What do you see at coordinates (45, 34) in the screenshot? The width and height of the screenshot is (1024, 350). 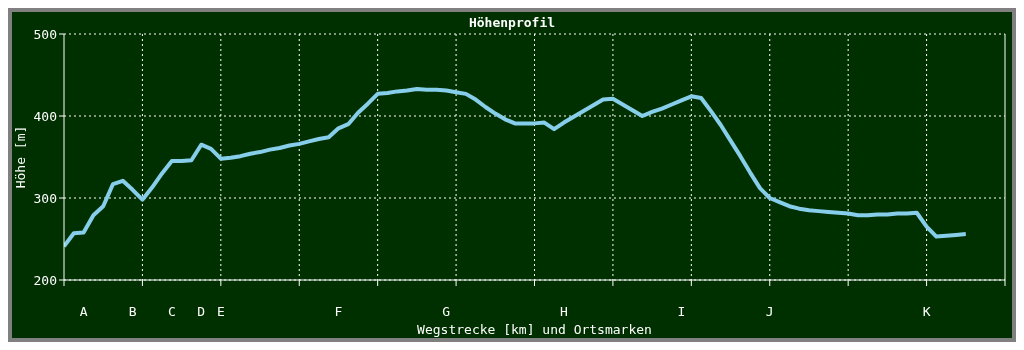 I see `y-tick-label: 500` at bounding box center [45, 34].